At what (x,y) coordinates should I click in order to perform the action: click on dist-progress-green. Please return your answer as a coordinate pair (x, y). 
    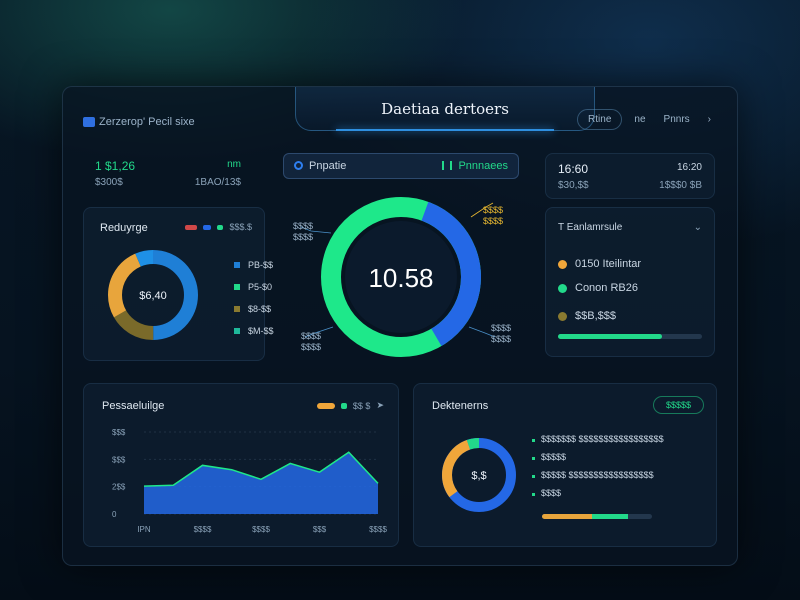
    Looking at the image, I should click on (609, 516).